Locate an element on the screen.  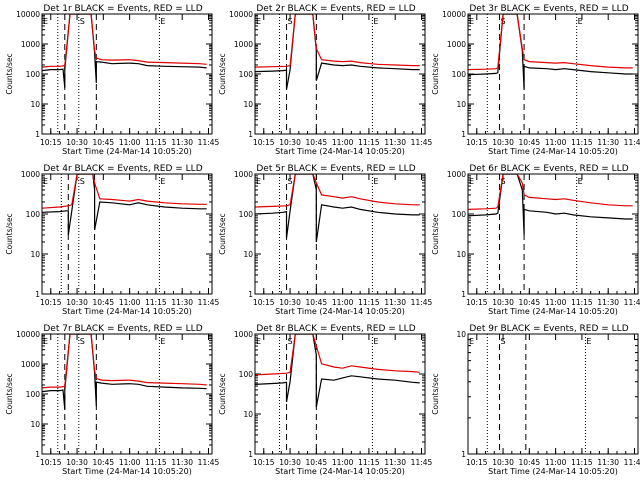
chart-title: Det 2r BLACK = Events, RED = LLD is located at coordinates (335, 9).